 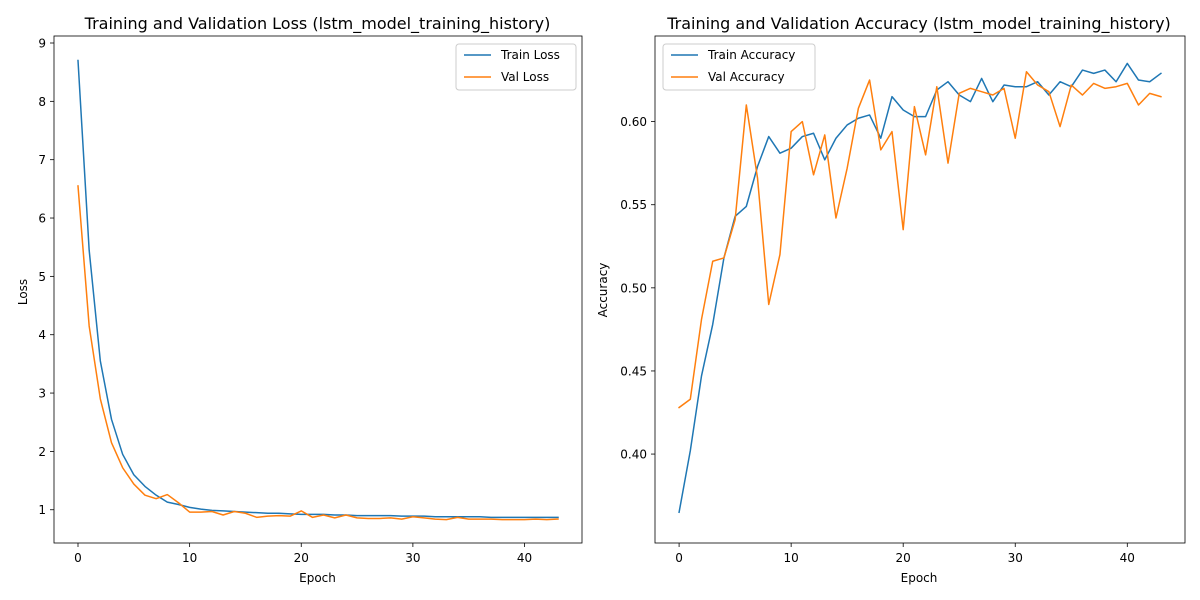 What do you see at coordinates (903, 558) in the screenshot?
I see `accuracy-x-tick-label: 20` at bounding box center [903, 558].